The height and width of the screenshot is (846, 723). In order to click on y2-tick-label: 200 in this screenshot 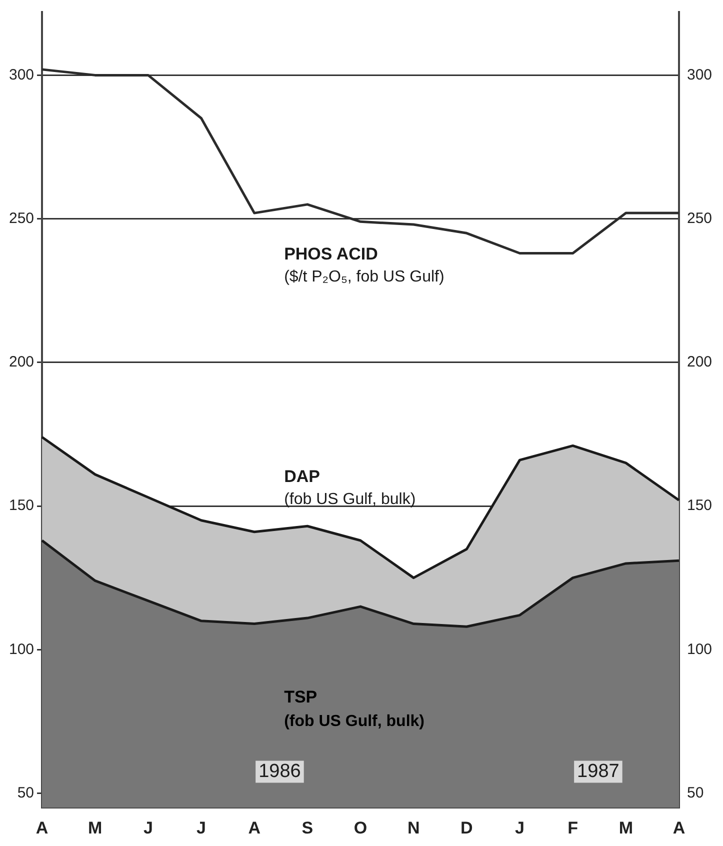, I will do `click(699, 362)`.